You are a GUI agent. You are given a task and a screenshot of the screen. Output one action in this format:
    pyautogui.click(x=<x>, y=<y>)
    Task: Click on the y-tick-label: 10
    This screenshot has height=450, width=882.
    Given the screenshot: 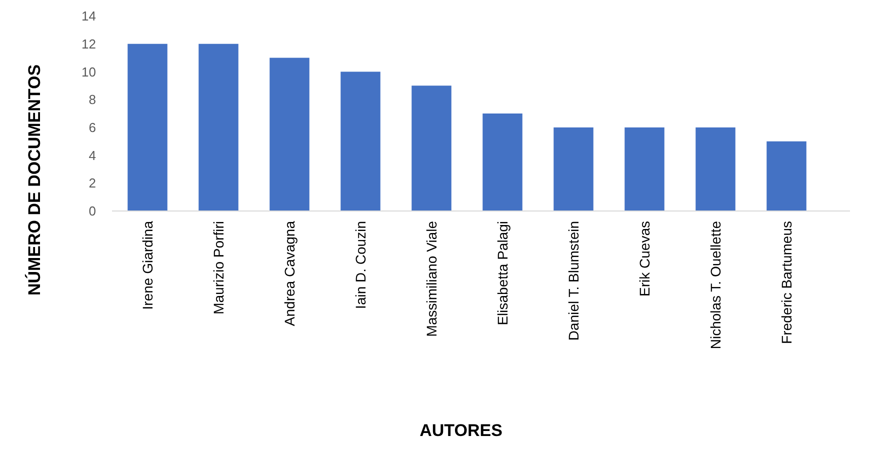 What is the action you would take?
    pyautogui.click(x=89, y=72)
    